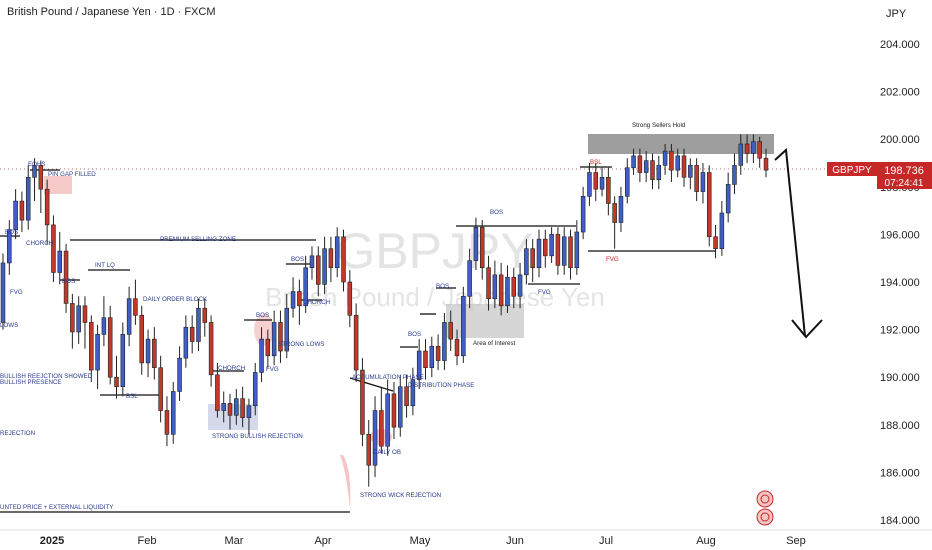 This screenshot has height=550, width=932. I want to click on strong-lows-highlight, so click(264, 330).